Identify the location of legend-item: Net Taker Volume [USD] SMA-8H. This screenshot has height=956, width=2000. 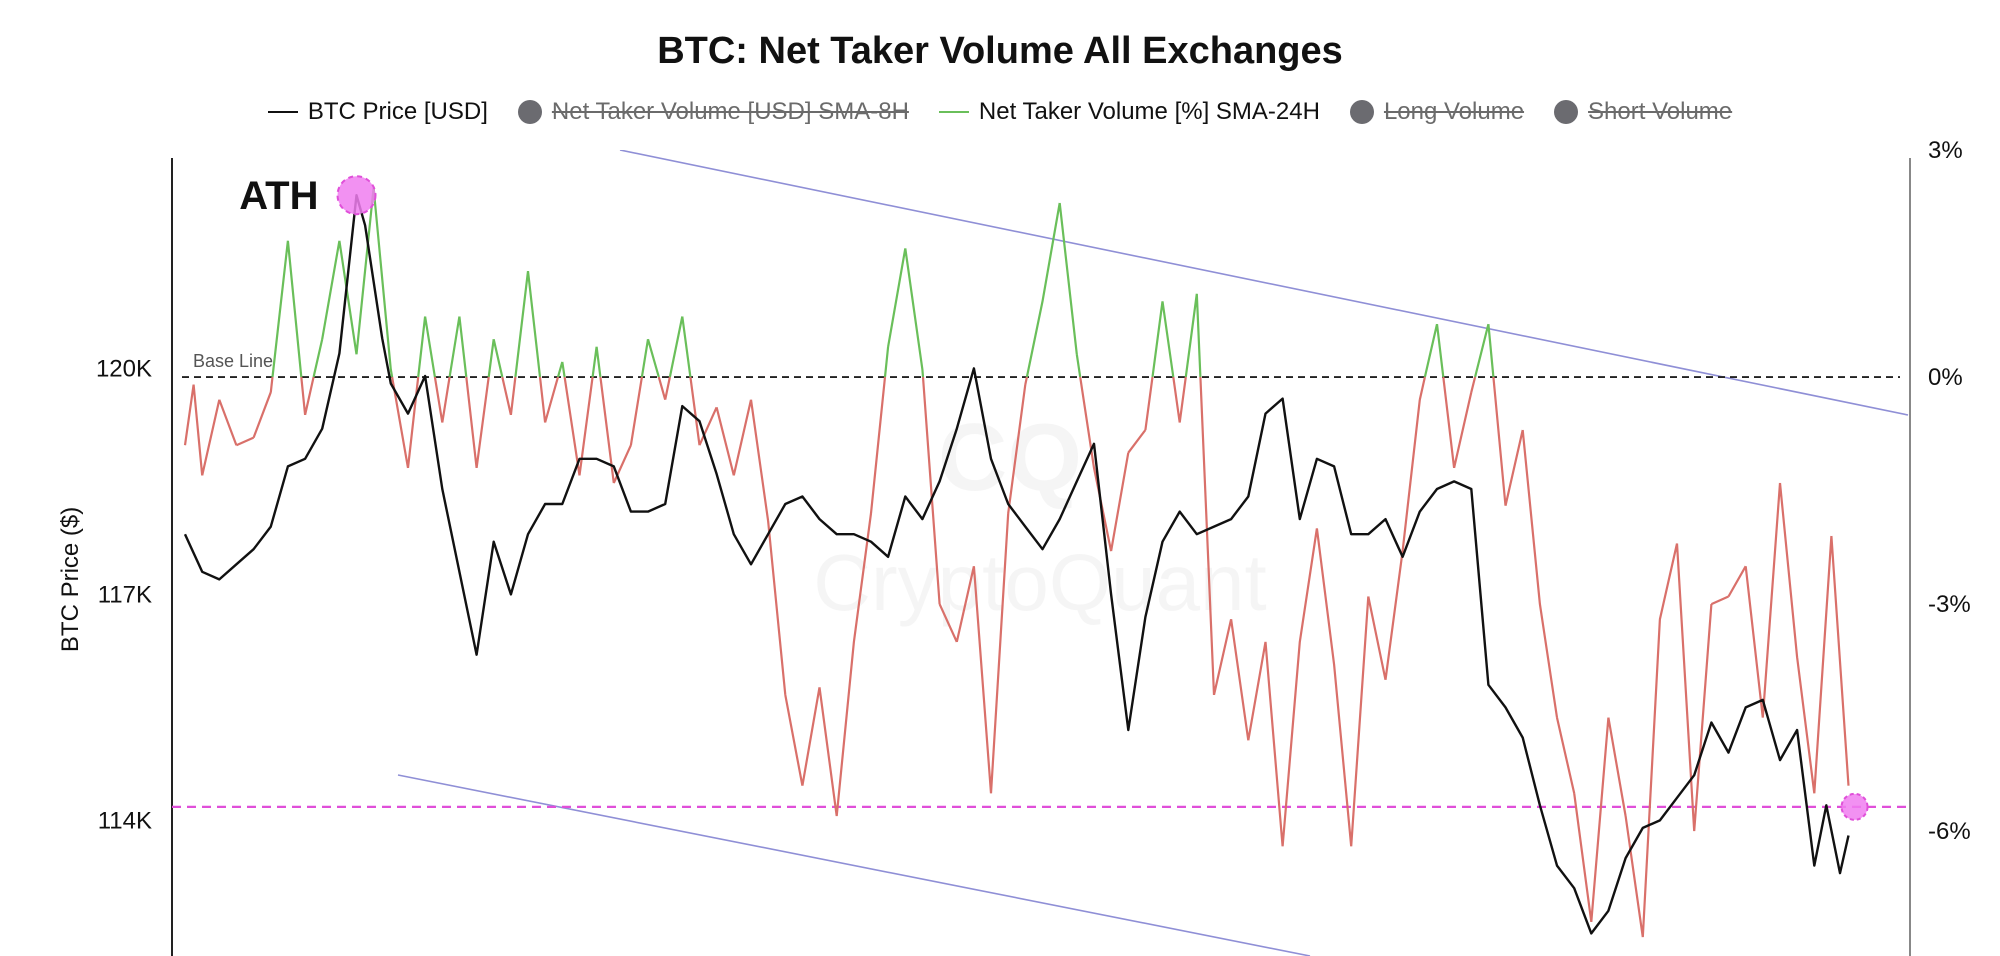
(713, 112).